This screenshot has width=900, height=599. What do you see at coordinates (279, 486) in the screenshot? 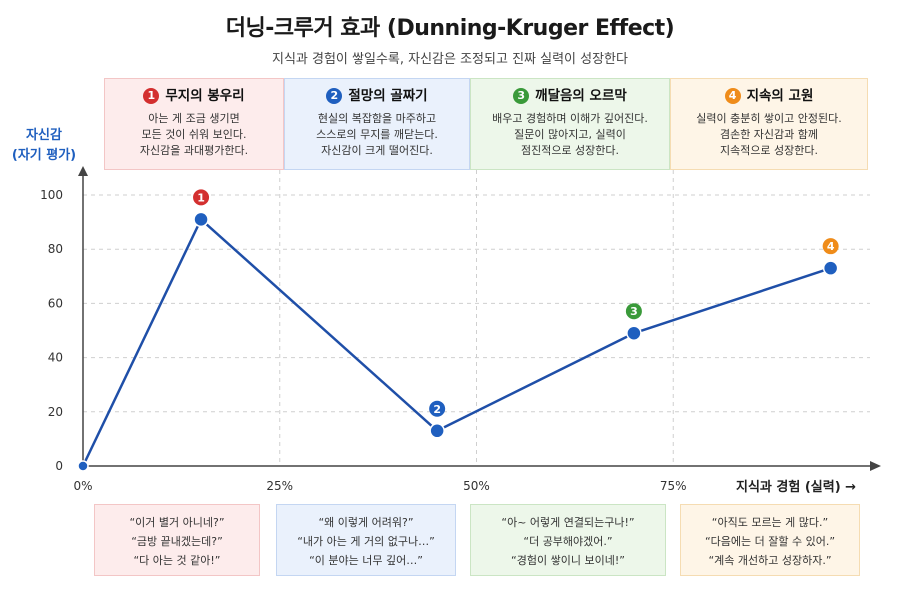
I see `x-tick-label: 25%` at bounding box center [279, 486].